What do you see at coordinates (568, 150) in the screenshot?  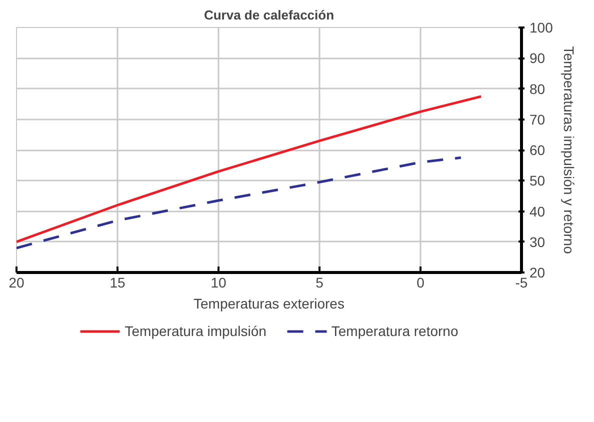 I see `y-axis-title: Temperaturas impulsión y retorno` at bounding box center [568, 150].